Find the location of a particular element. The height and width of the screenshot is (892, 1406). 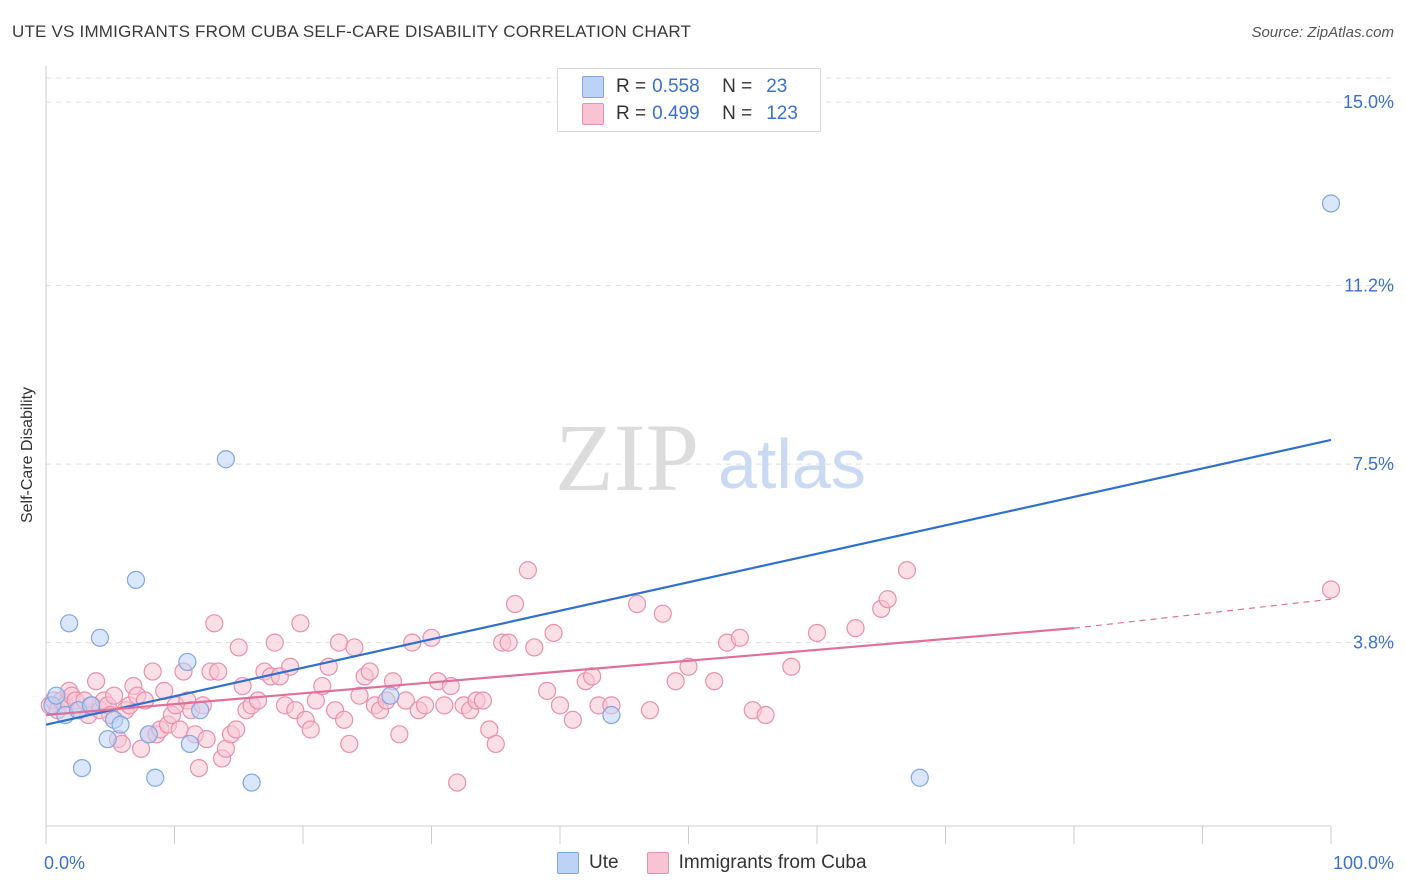

legend-item-cuba: Immigrants from Cuba is located at coordinates (756, 863).